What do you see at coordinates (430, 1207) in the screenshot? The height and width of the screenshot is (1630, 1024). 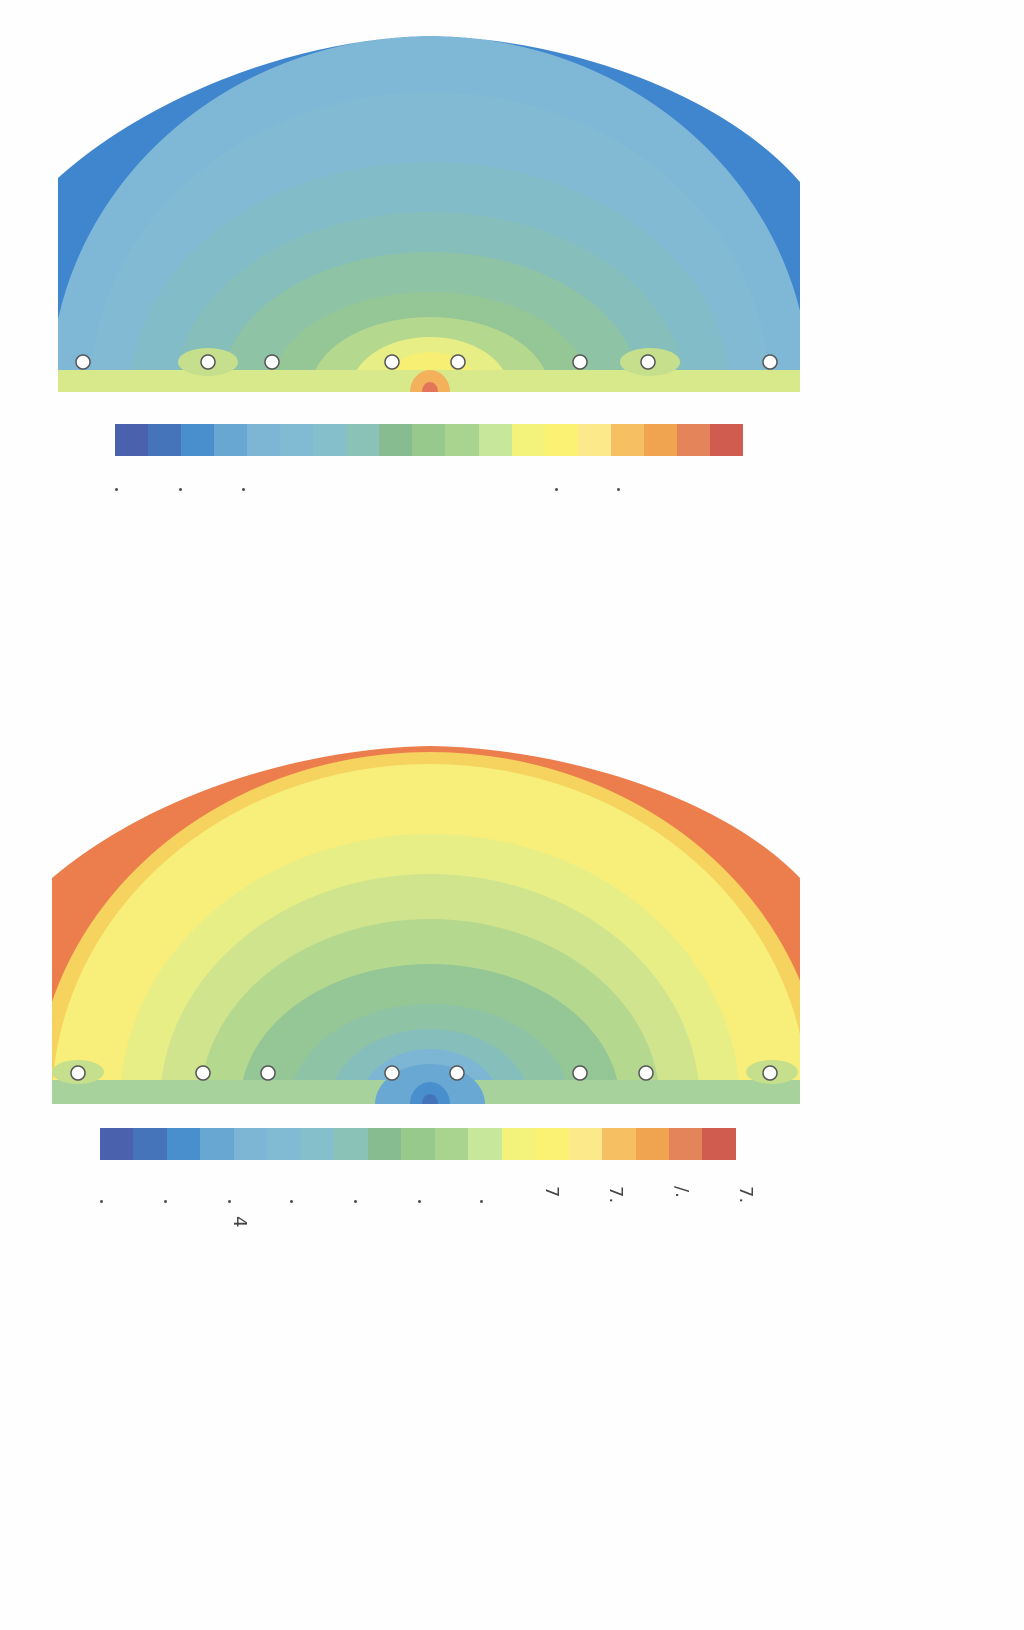 I see `bottom-colorbar-ticks: 7 7. /. 7. 4` at bounding box center [430, 1207].